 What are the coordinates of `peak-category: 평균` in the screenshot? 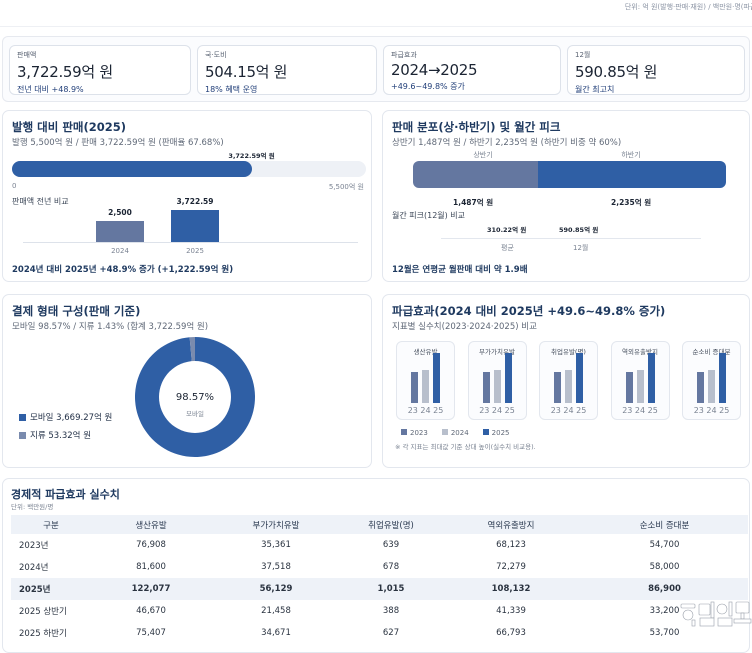 It's located at (507, 248).